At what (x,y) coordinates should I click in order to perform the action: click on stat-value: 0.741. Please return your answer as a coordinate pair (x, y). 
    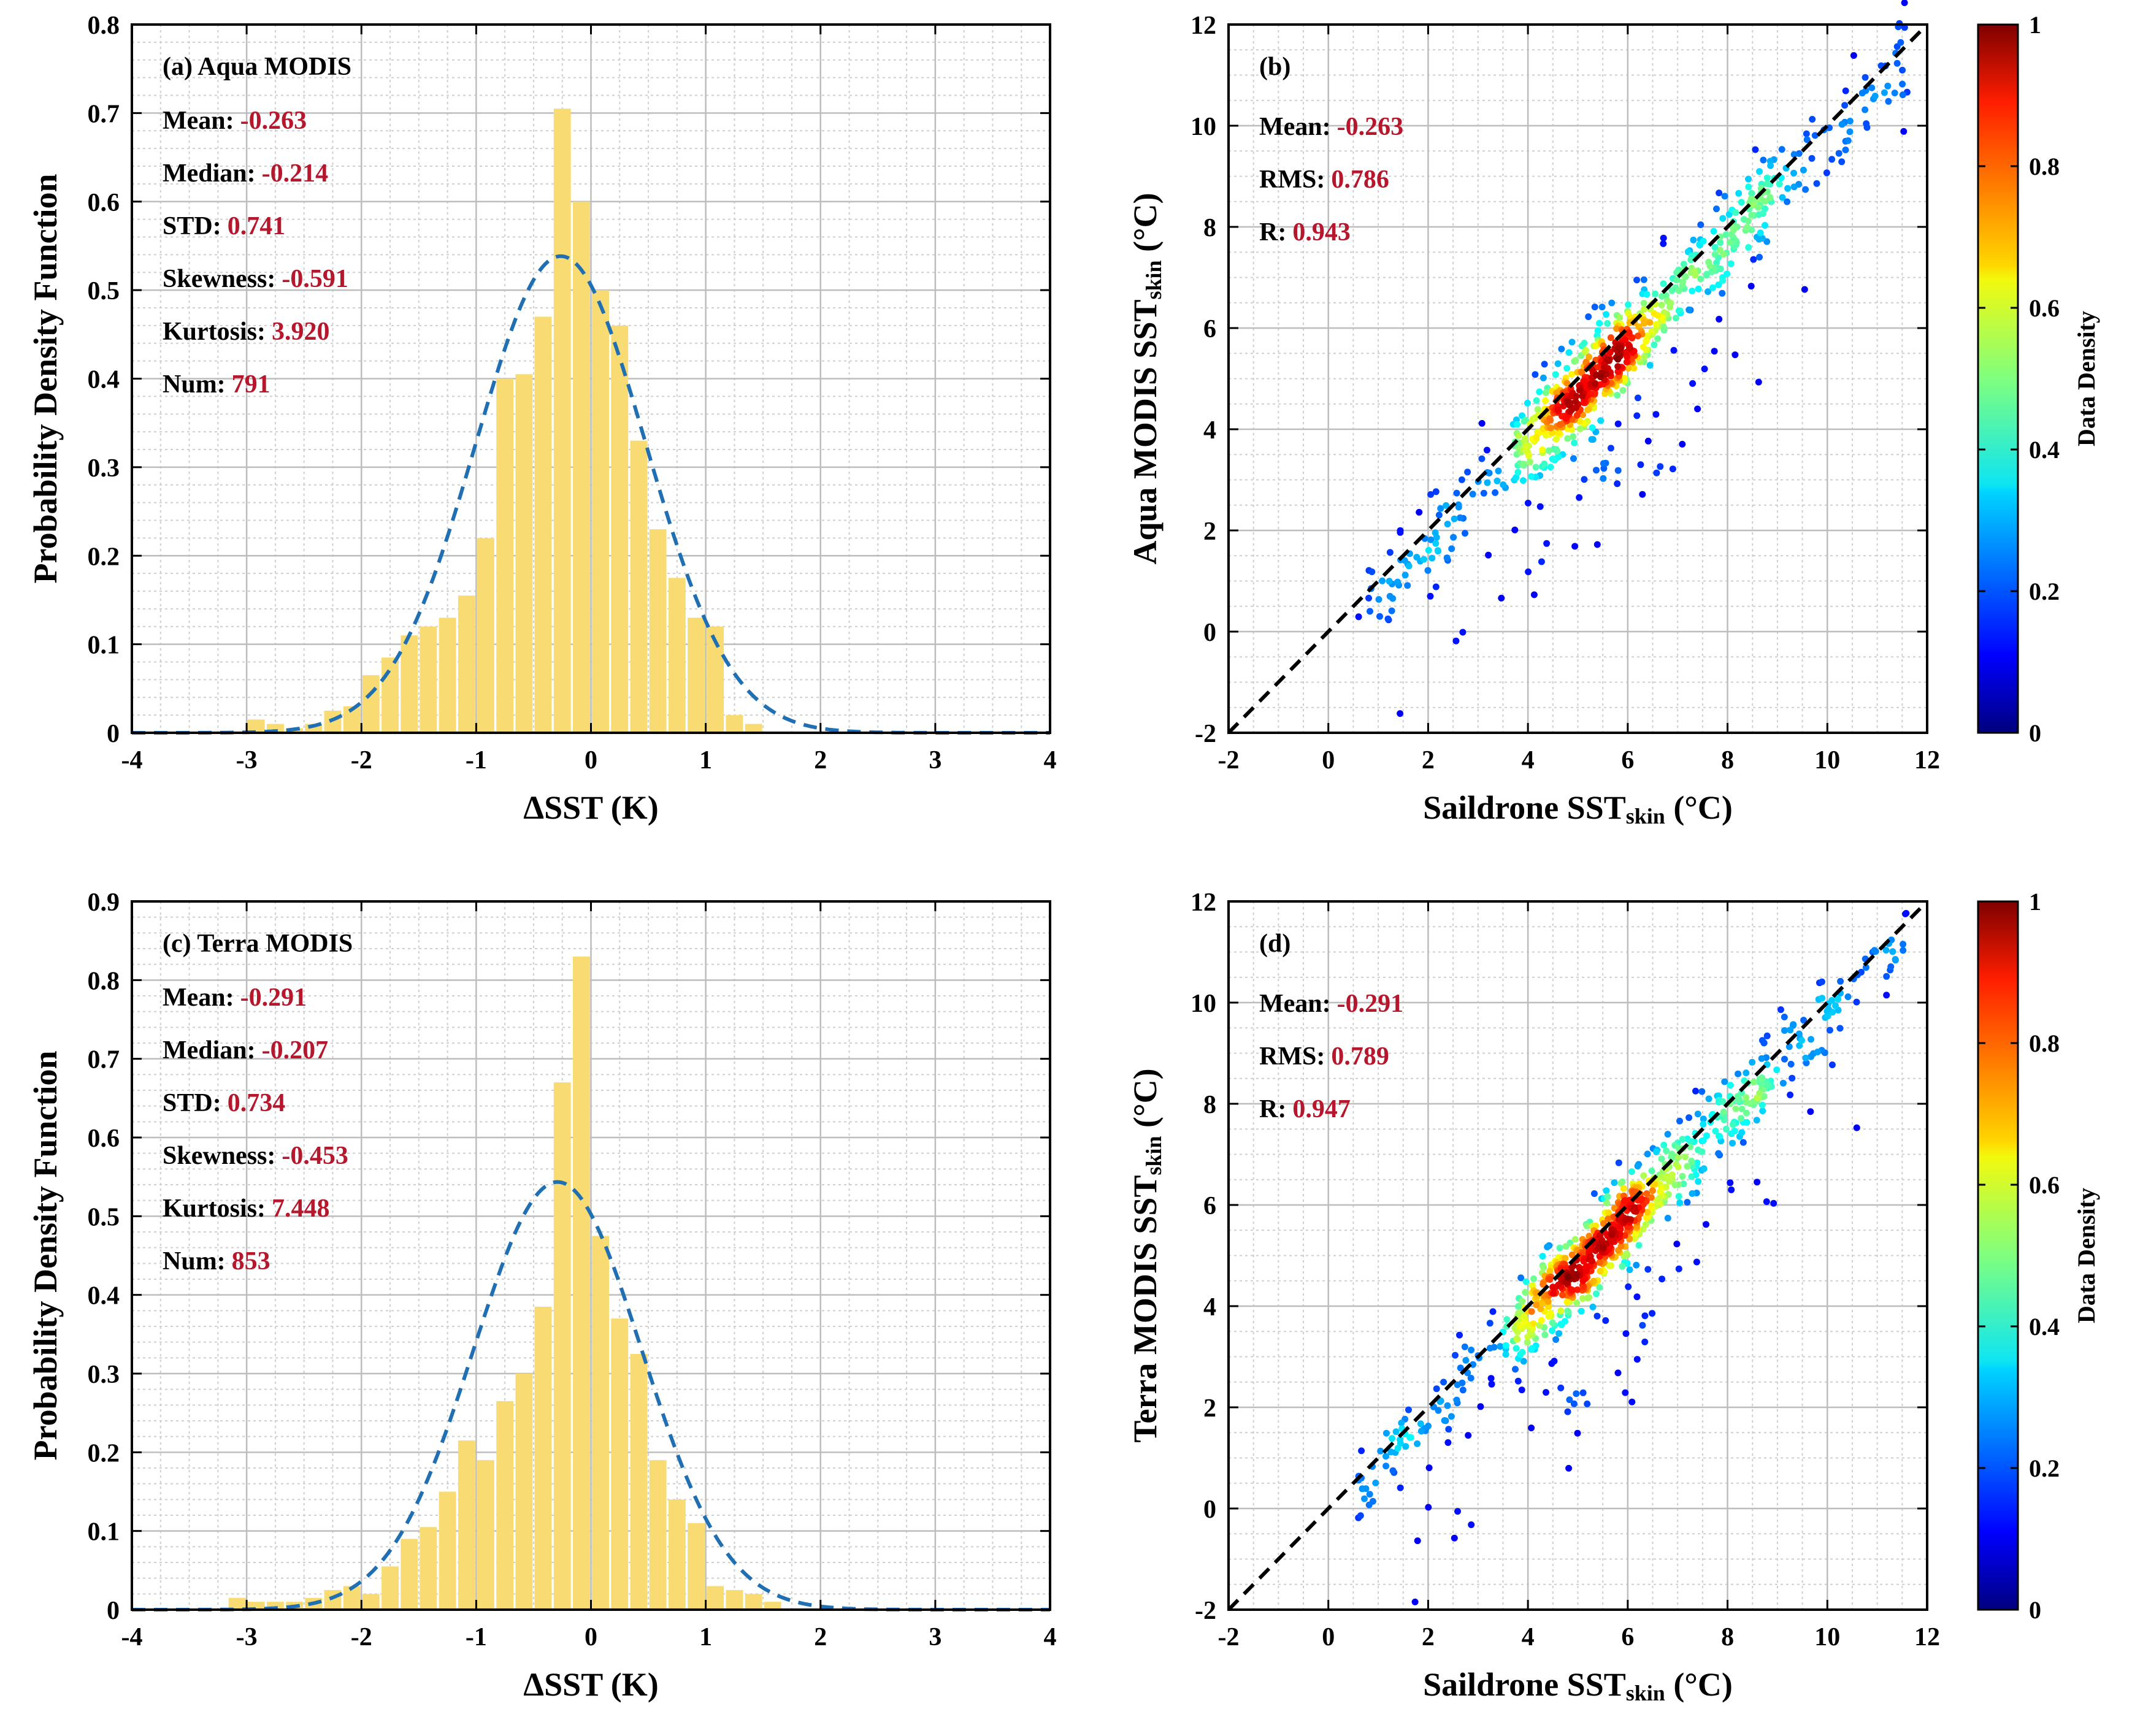
    Looking at the image, I should click on (257, 226).